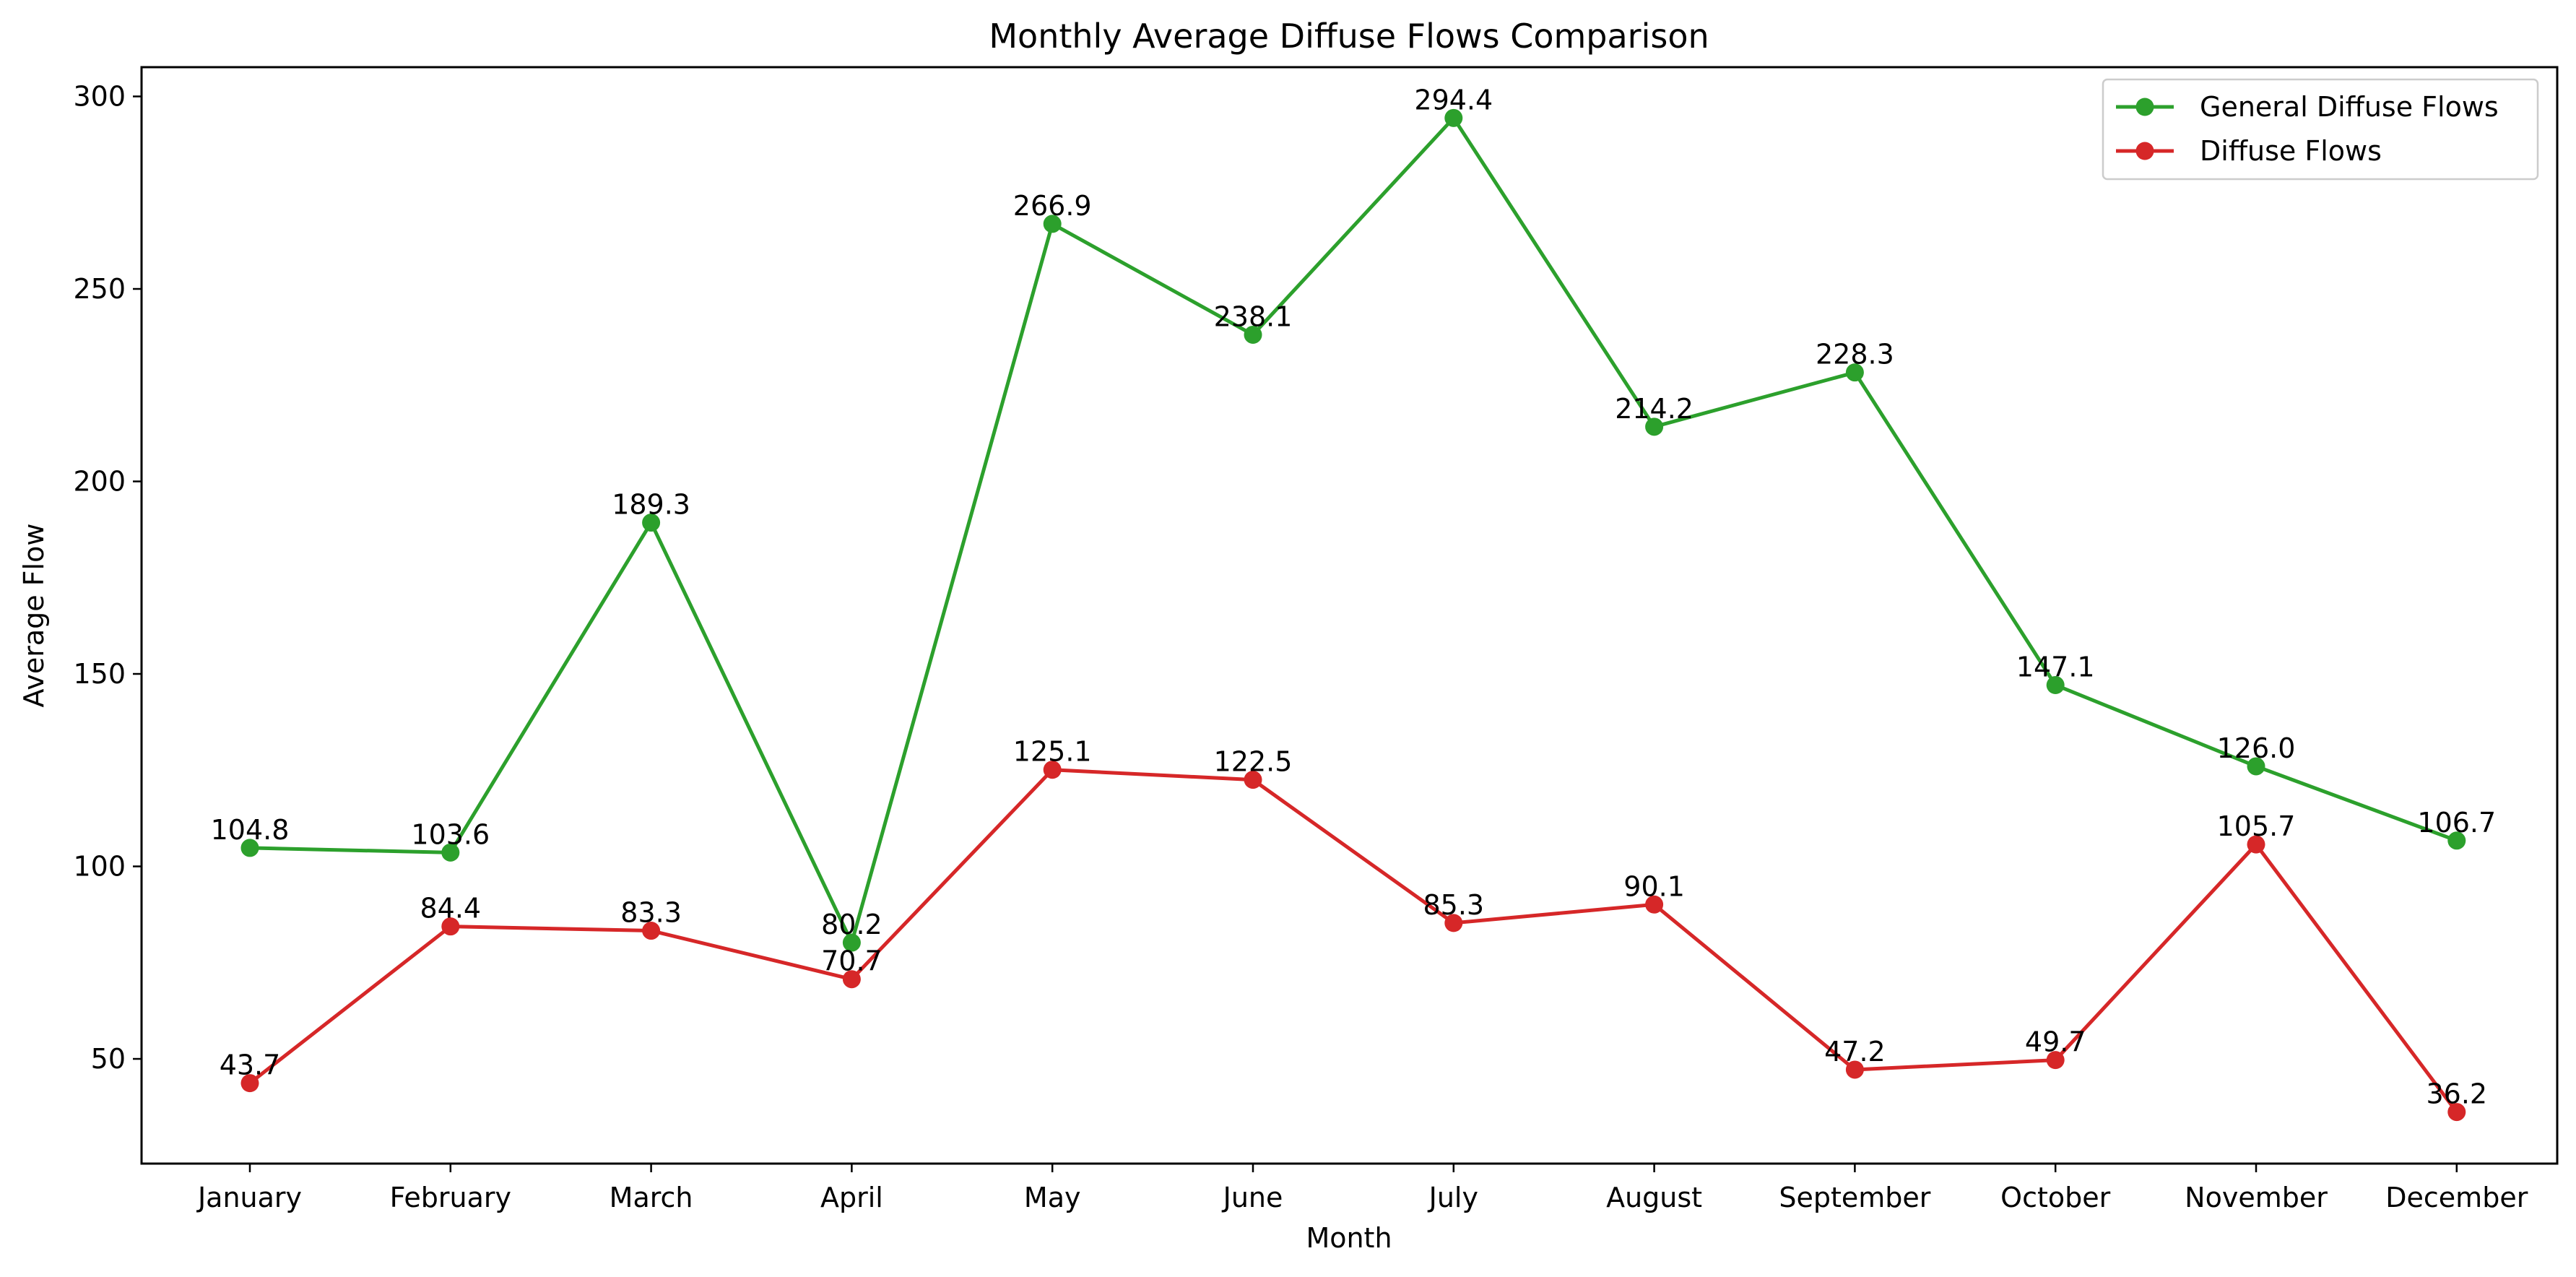  Describe the element at coordinates (1854, 1197) in the screenshot. I see `x-tick-label: September` at that location.